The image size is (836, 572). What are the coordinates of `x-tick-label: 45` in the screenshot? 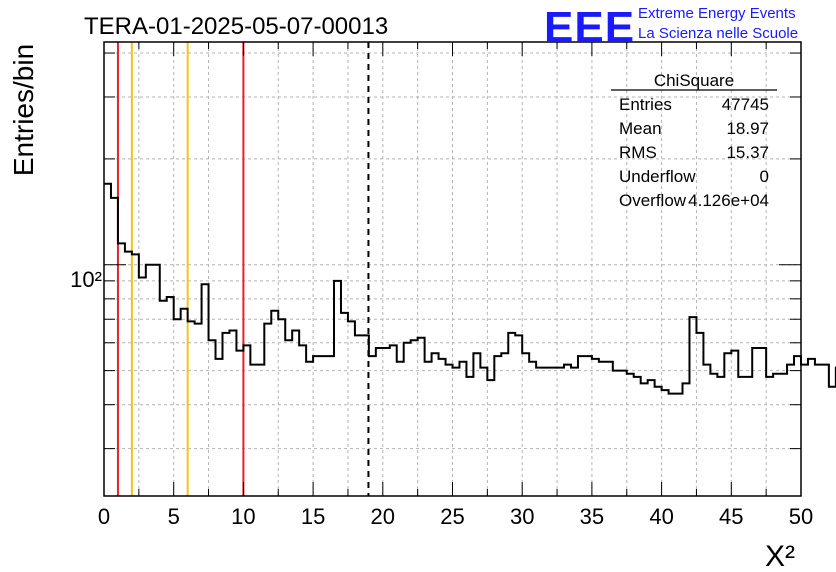 It's located at (731, 516).